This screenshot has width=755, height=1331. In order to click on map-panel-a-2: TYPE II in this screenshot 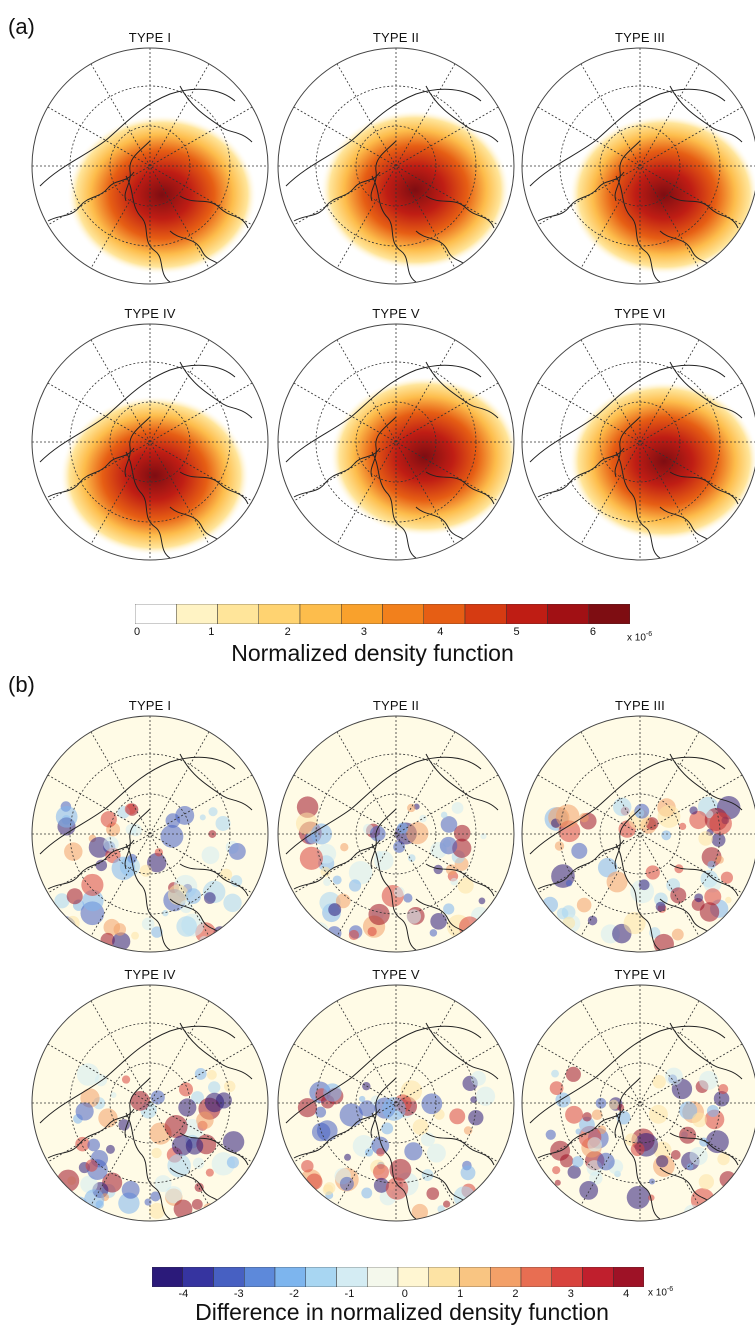, I will do `click(396, 160)`.